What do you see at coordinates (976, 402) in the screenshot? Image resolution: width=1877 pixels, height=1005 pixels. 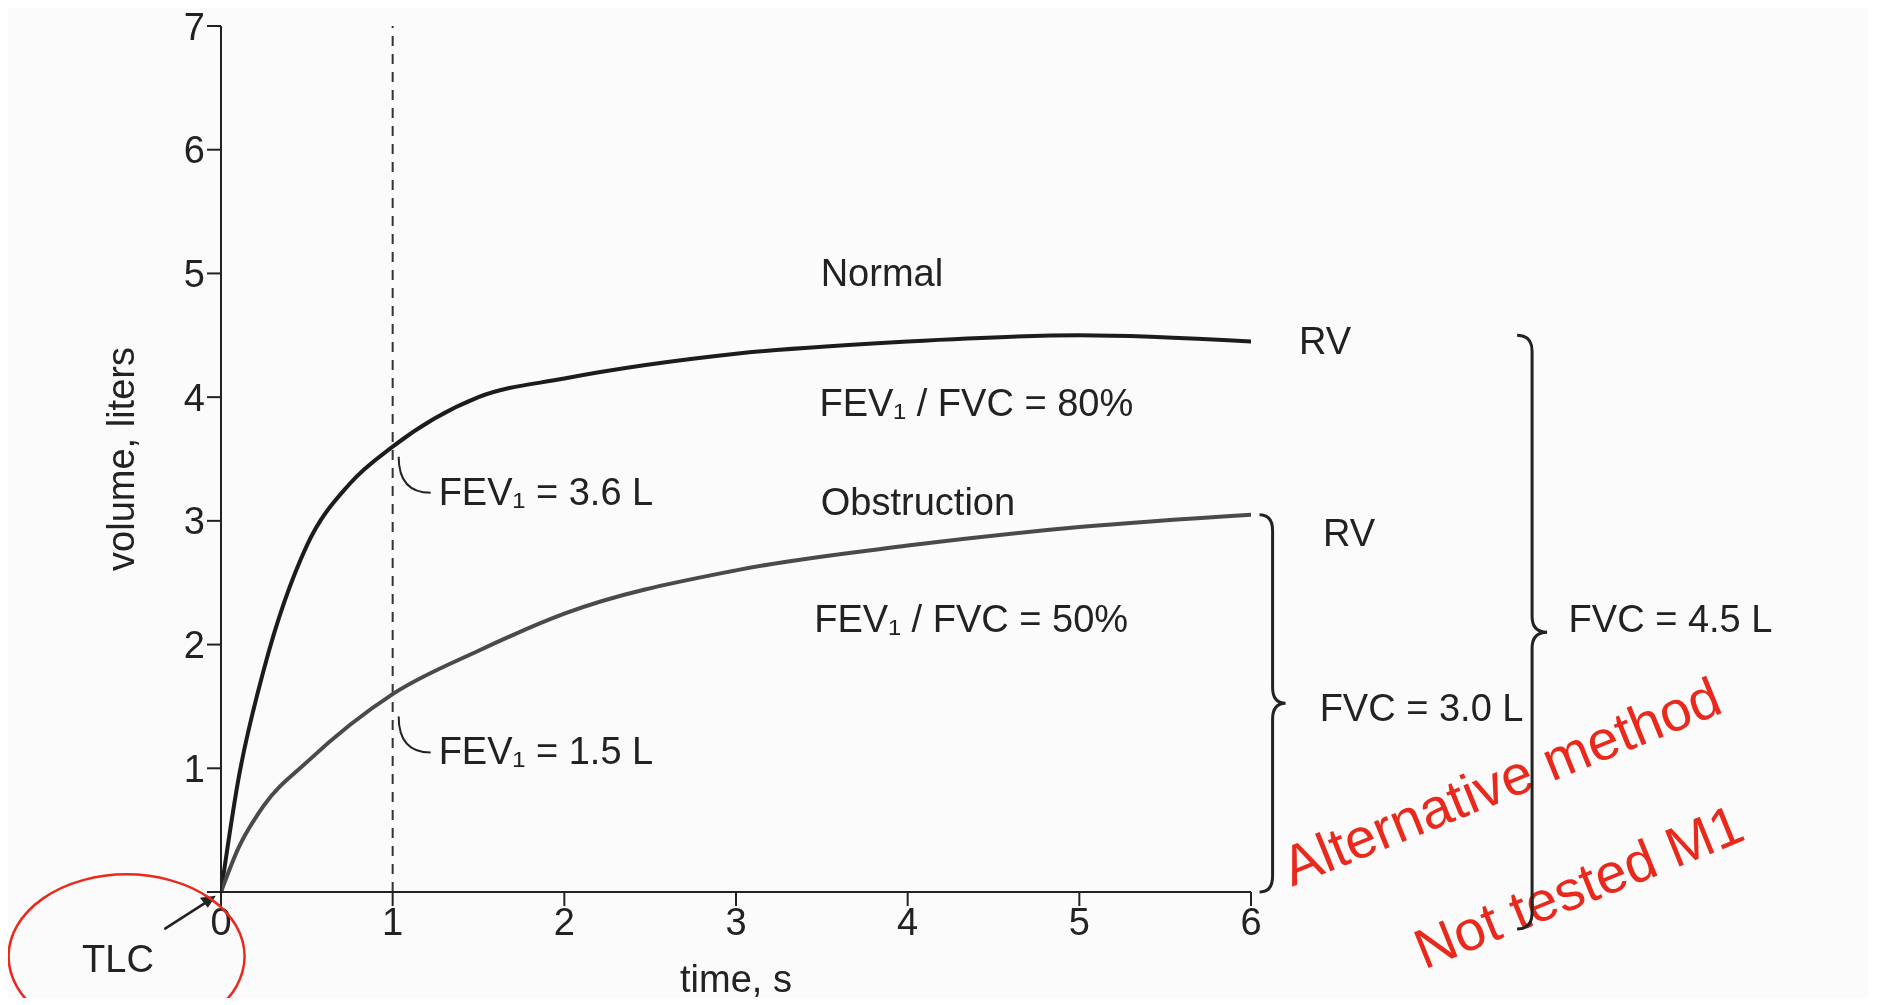 I see `annotation: FEV₁ / FVC = 80%` at bounding box center [976, 402].